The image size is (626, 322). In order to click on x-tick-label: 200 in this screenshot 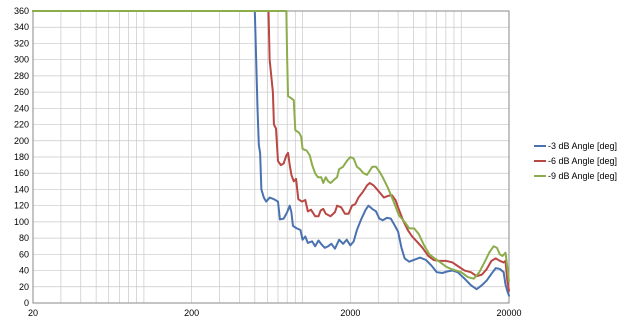, I will do `click(191, 313)`.